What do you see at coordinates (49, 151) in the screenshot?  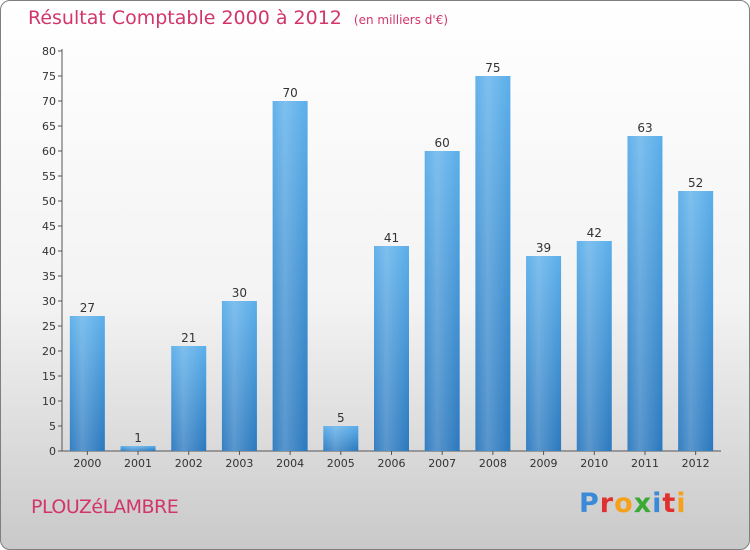 I see `y-tick-label: 60` at bounding box center [49, 151].